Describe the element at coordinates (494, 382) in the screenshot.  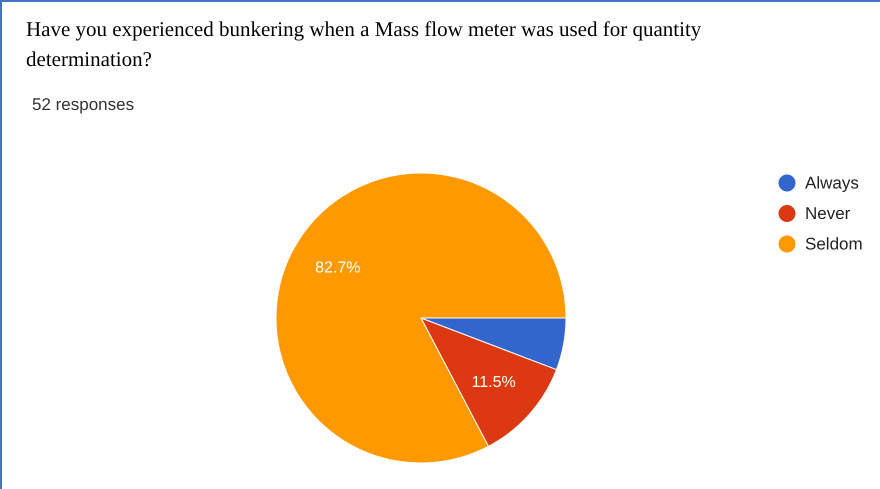
I see `data-label: 11.5%` at that location.